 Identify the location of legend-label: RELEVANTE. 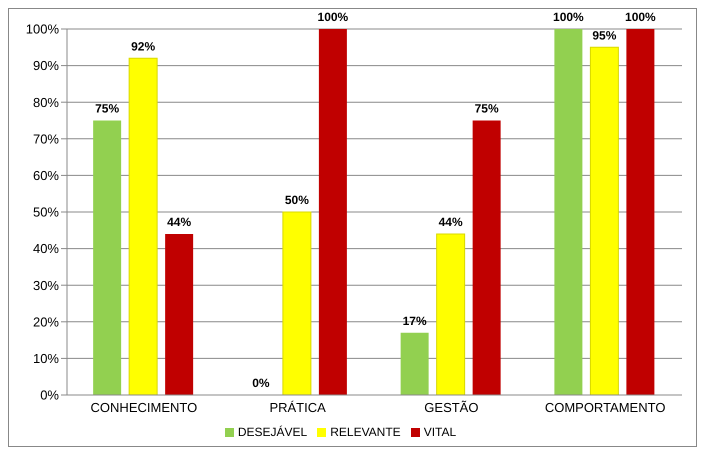
(365, 432).